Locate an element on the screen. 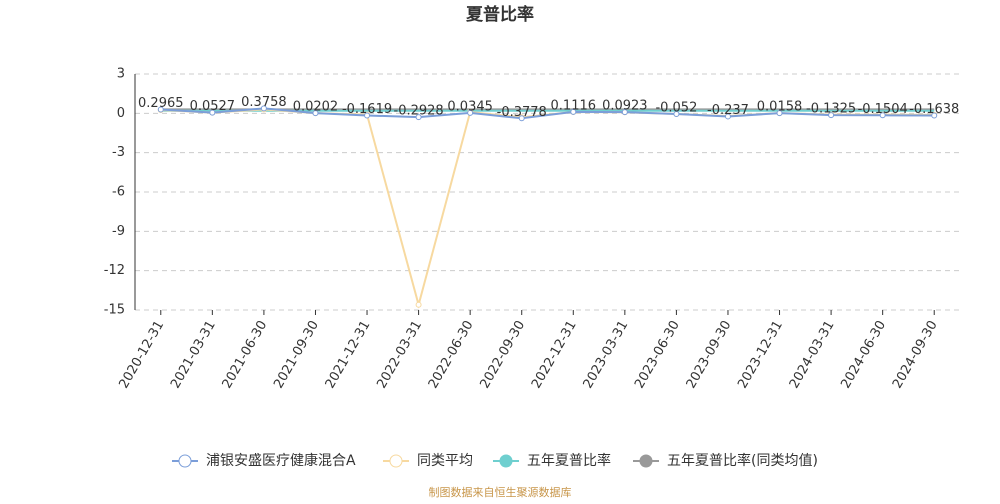 This screenshot has width=1000, height=504. series-line is located at coordinates (547, 113).